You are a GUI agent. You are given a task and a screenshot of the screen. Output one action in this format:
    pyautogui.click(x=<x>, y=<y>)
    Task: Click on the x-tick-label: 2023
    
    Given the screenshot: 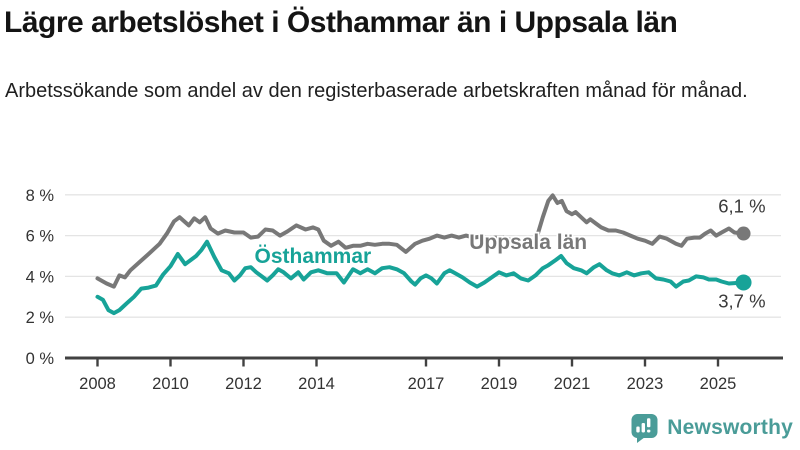 What is the action you would take?
    pyautogui.click(x=645, y=384)
    